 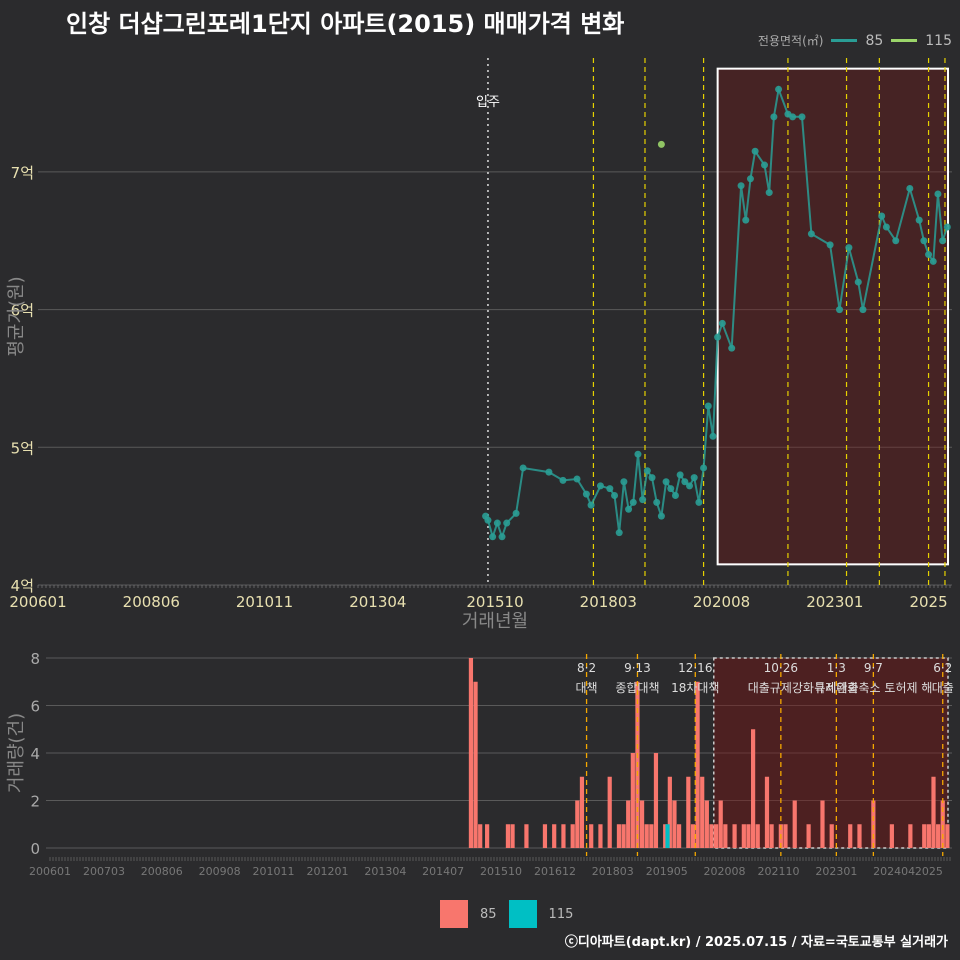 I want to click on move-in-label: 입주, so click(x=488, y=102).